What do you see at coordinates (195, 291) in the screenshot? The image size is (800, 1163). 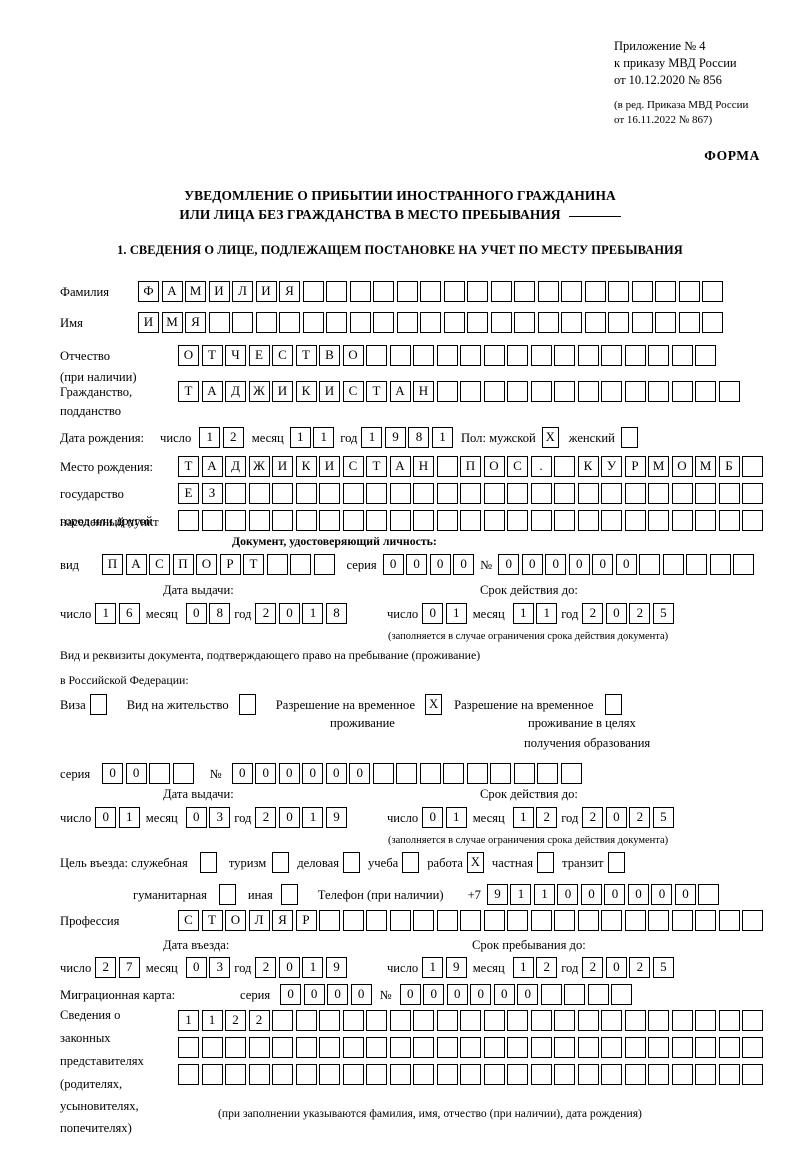 I see `char-cell: М` at bounding box center [195, 291].